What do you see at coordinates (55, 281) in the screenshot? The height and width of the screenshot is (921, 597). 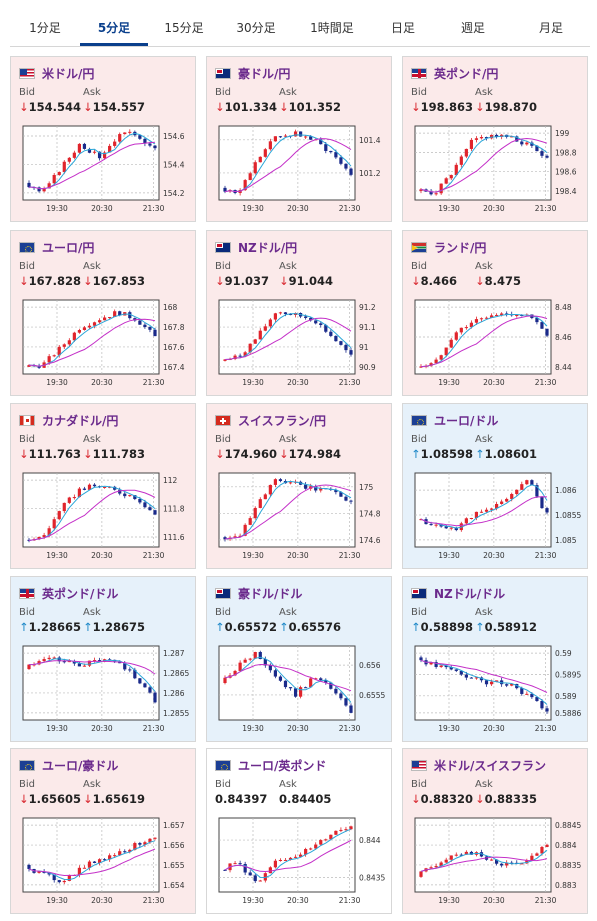 I see `bid-price: 167.828` at bounding box center [55, 281].